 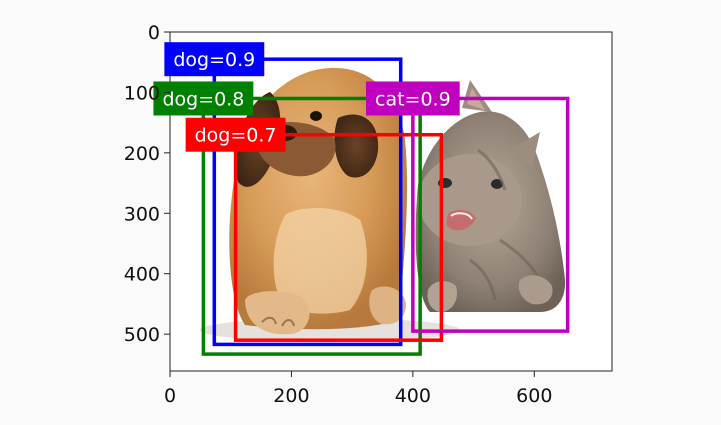 What do you see at coordinates (413, 396) in the screenshot?
I see `x-tick-label: 400` at bounding box center [413, 396].